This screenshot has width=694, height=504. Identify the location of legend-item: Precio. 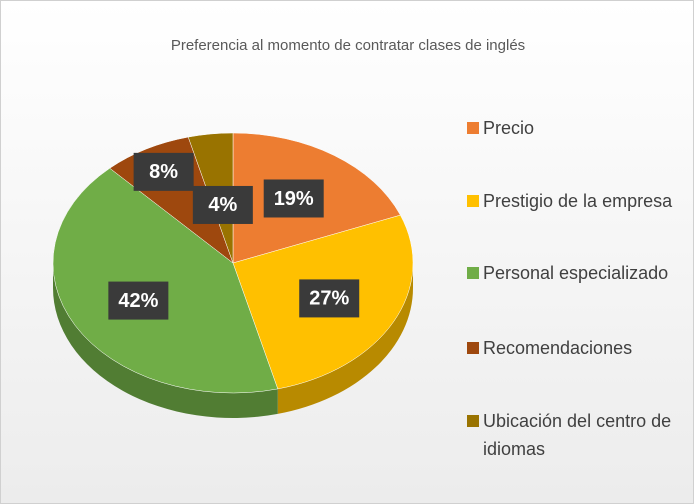
(574, 128).